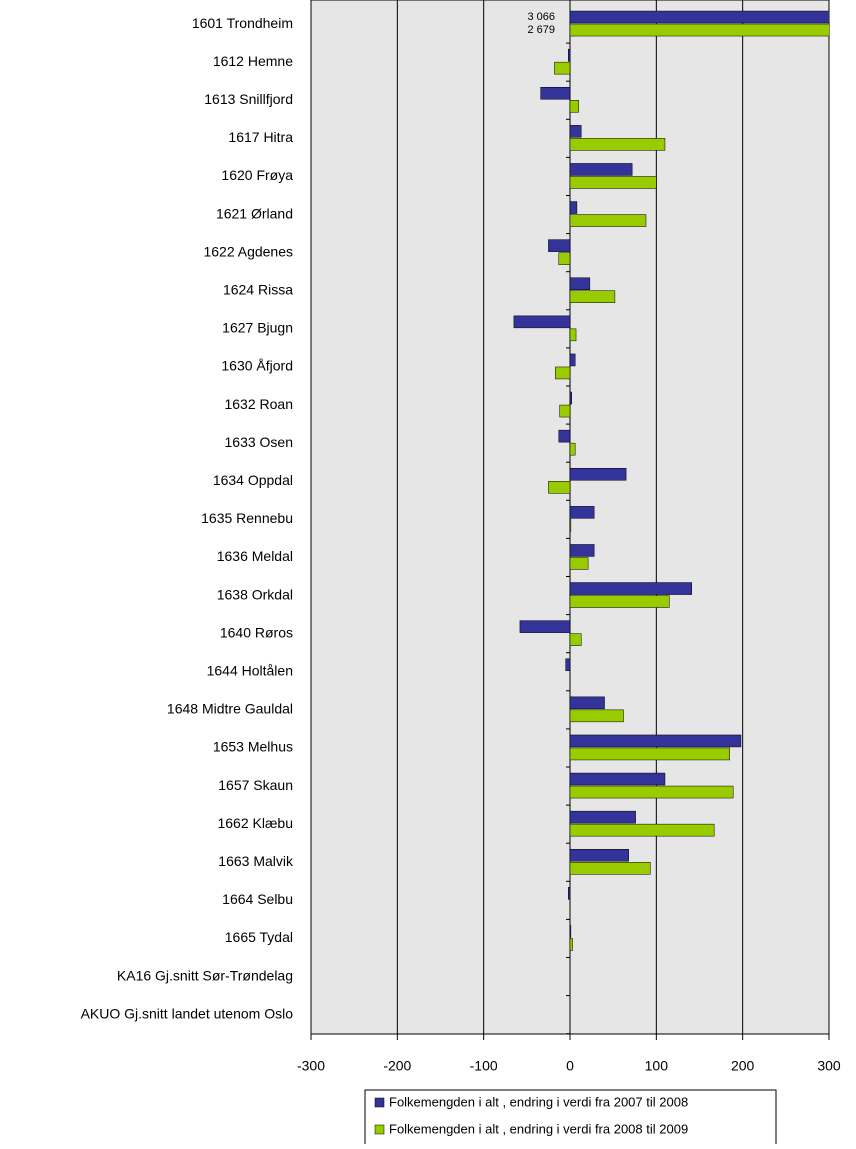 This screenshot has height=1149, width=856. I want to click on y-tick-label: 1621 Ørland, so click(254, 213).